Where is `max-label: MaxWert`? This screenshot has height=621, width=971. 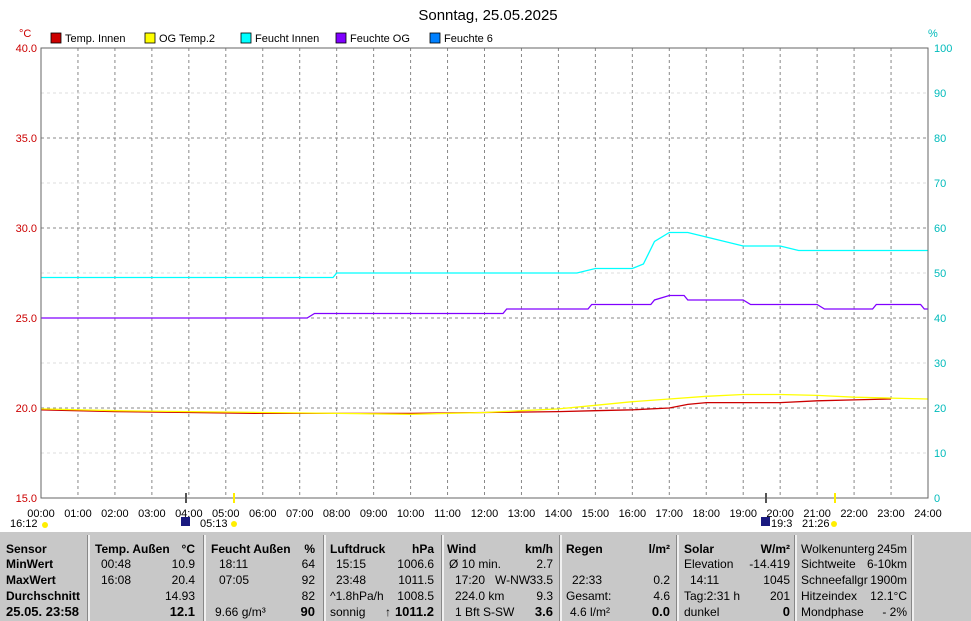 max-label: MaxWert is located at coordinates (31, 580).